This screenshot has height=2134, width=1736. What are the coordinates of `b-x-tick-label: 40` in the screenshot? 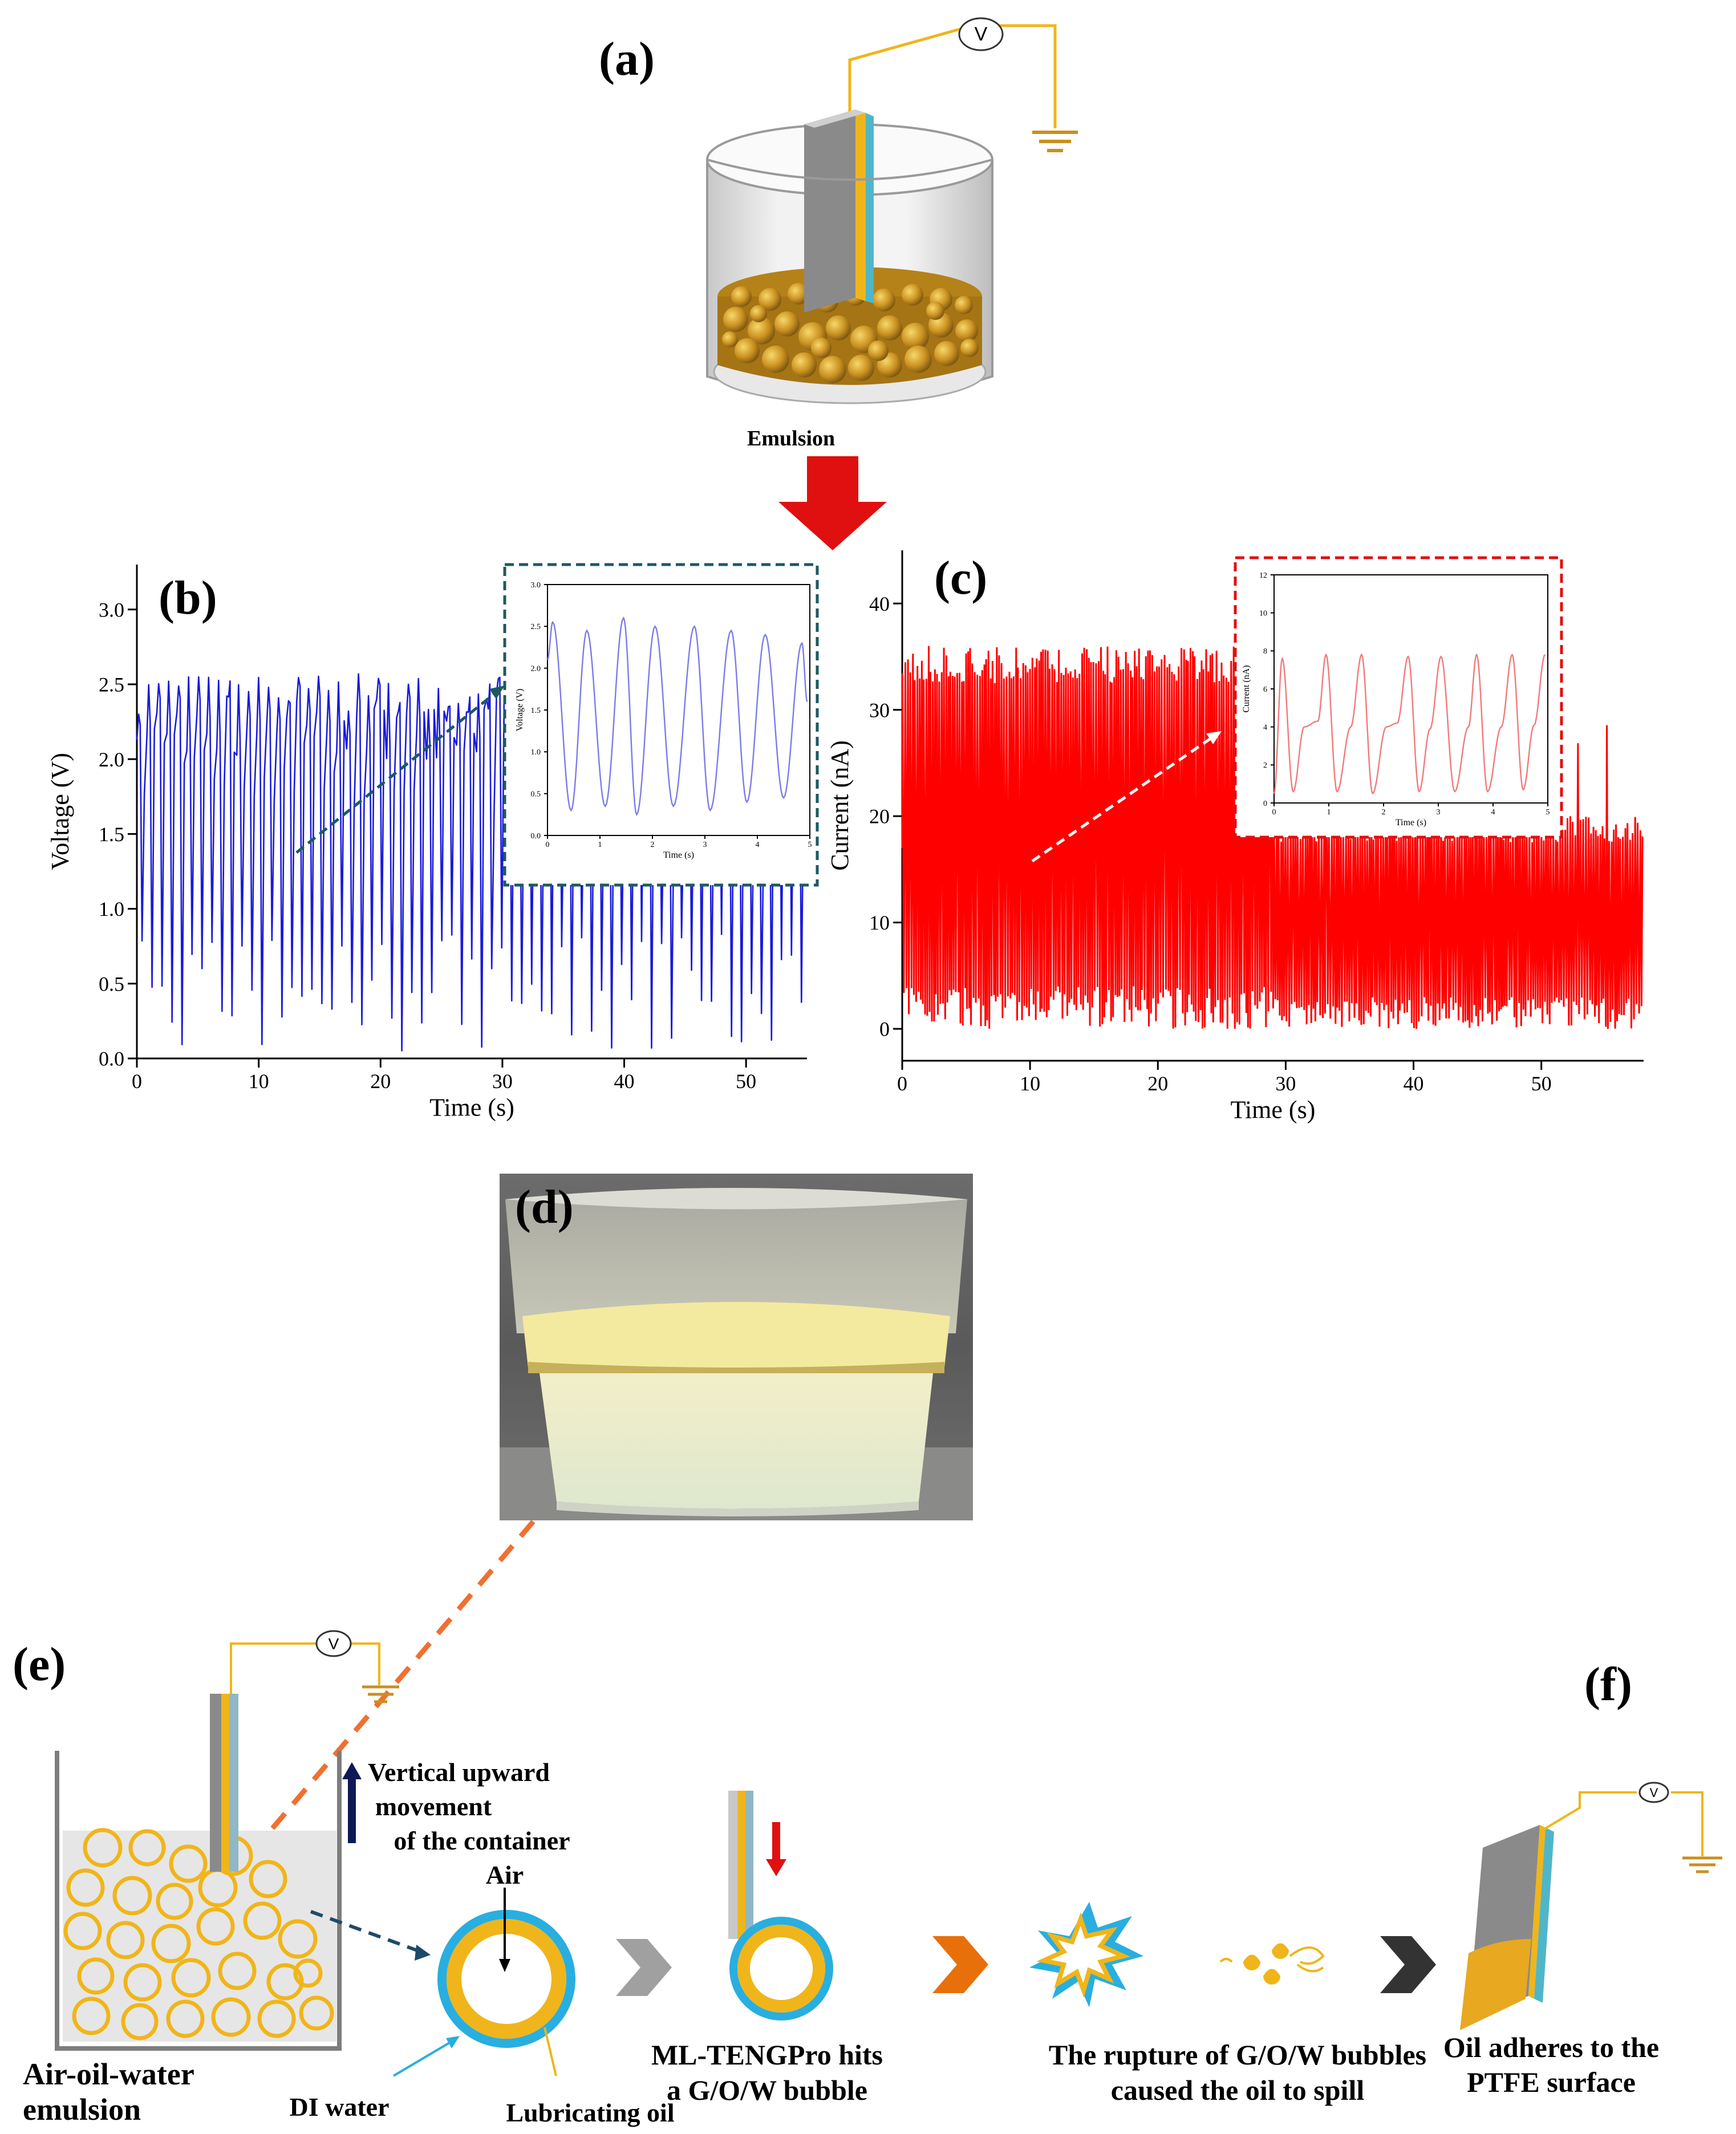 It's located at (625, 1082).